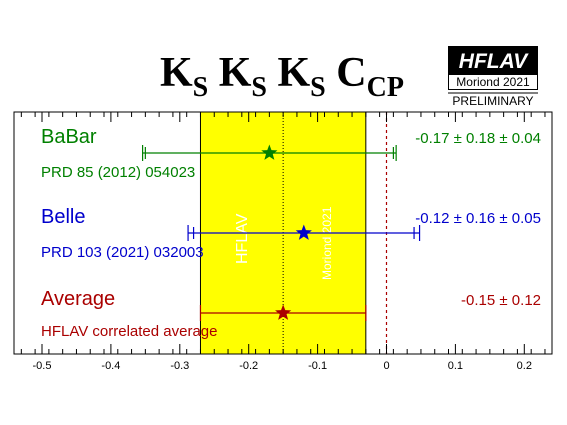 The height and width of the screenshot is (425, 567). Describe the element at coordinates (524, 366) in the screenshot. I see `x-tick-label: 0.2` at that location.